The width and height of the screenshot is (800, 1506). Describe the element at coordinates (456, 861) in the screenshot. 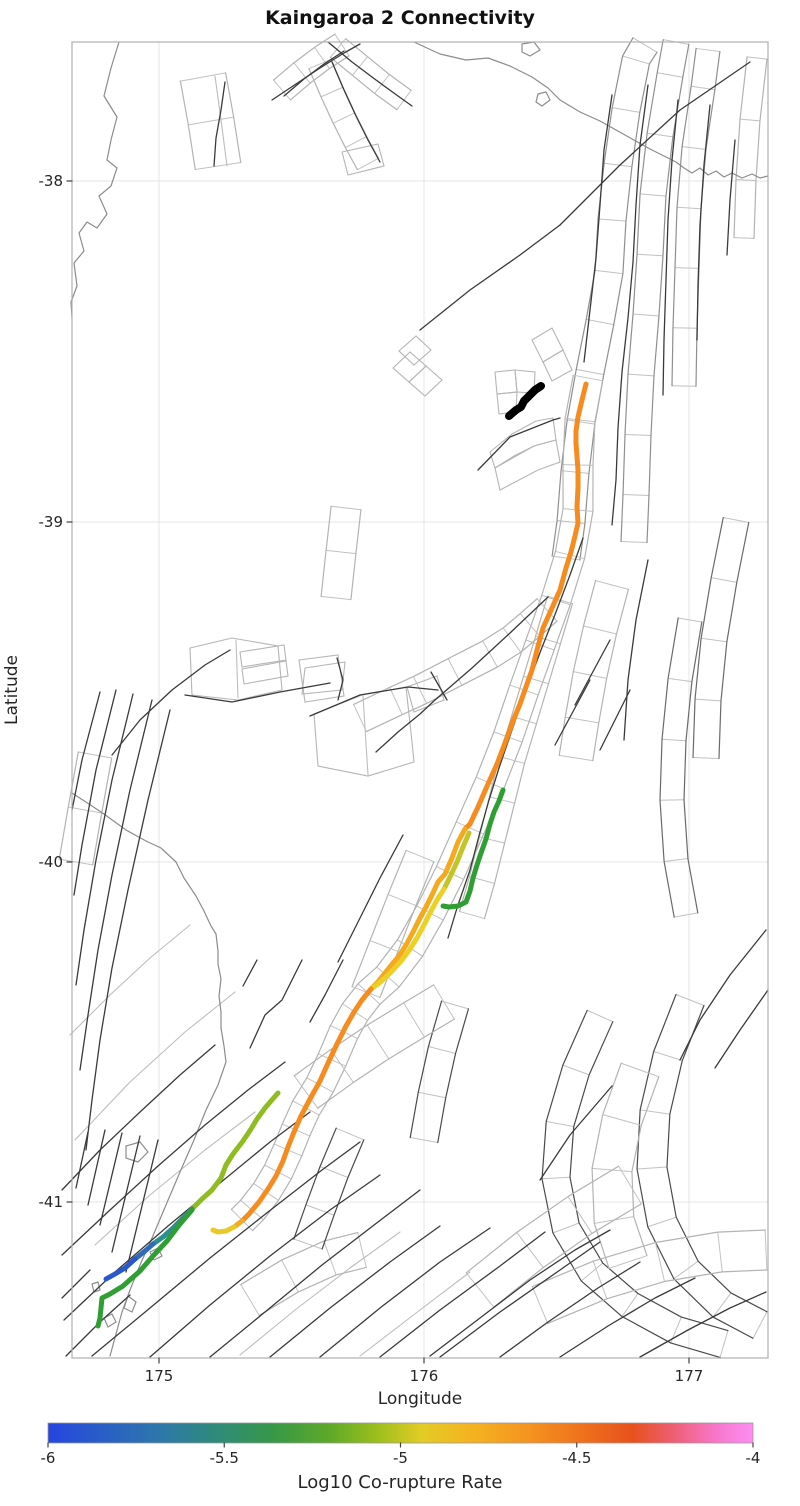

I see `corupture-olive` at that location.